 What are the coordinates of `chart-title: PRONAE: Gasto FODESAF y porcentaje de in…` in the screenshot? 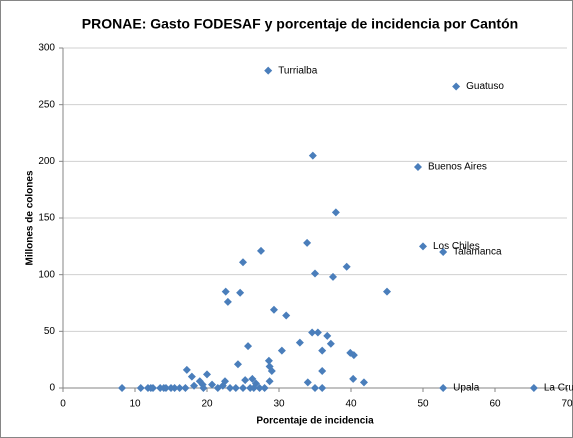 It's located at (300, 24).